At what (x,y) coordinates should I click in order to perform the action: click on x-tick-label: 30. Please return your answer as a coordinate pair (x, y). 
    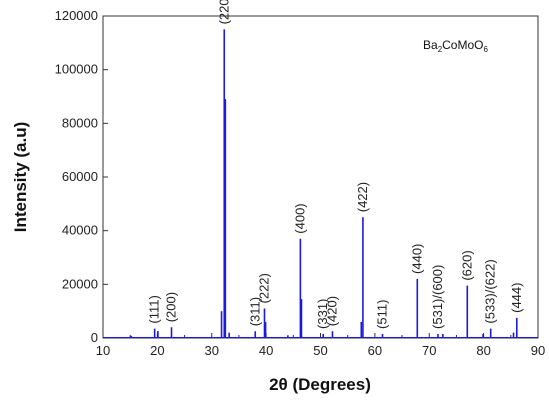
    Looking at the image, I should click on (212, 350).